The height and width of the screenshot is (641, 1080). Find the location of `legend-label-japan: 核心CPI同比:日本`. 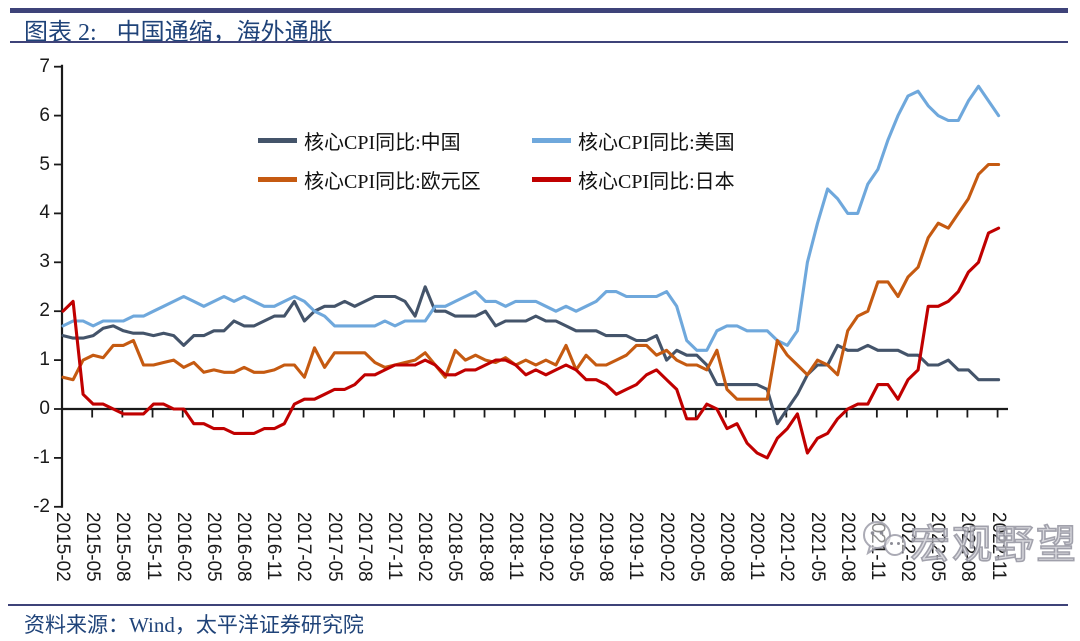

legend-label-japan: 核心CPI同比:日本 is located at coordinates (656, 181).